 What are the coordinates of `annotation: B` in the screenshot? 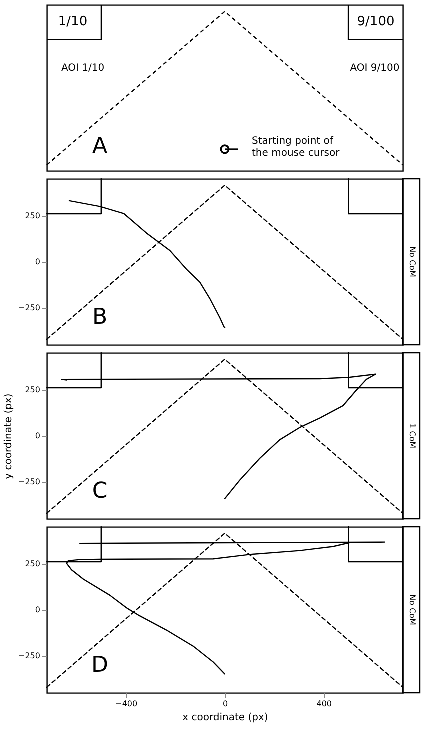 It's located at (100, 317).